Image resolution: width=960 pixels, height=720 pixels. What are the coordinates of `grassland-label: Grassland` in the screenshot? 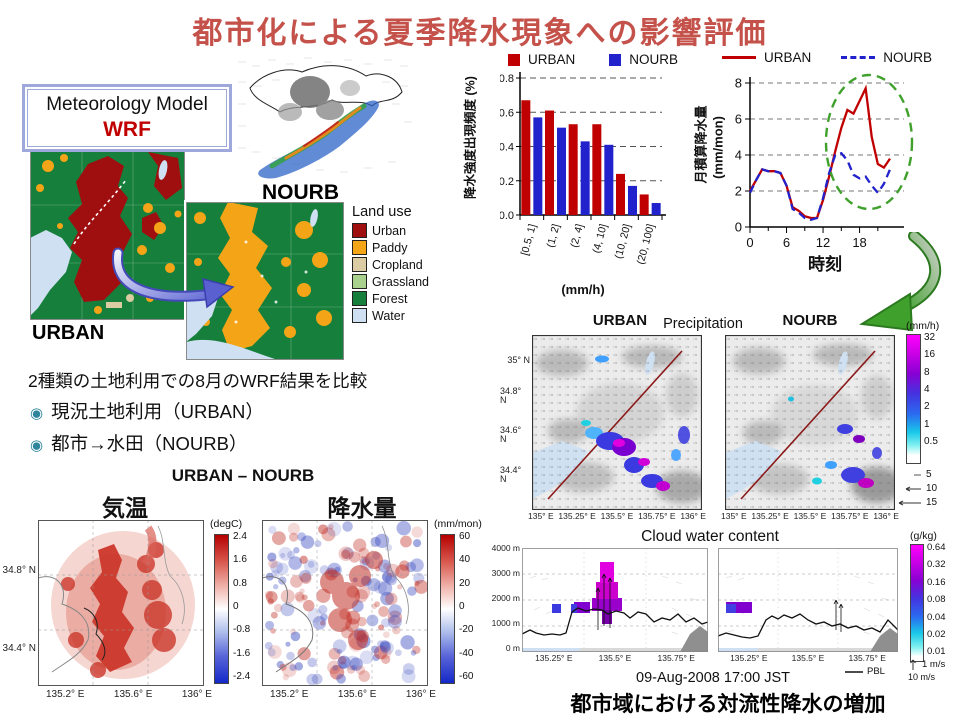 It's located at (400, 281).